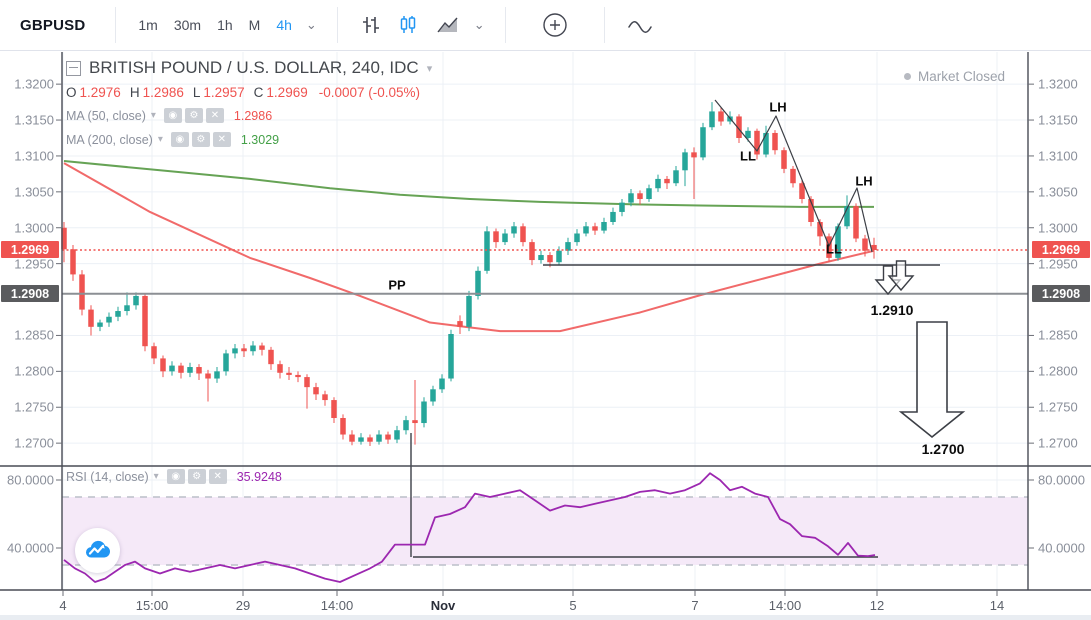 Image resolution: width=1091 pixels, height=620 pixels. I want to click on ma200-remove-icon: ✕, so click(221, 139).